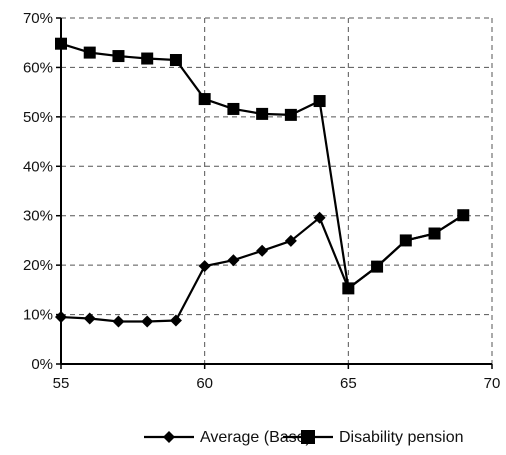 The image size is (506, 455). I want to click on legend-item: Average (Base), so click(227, 437).